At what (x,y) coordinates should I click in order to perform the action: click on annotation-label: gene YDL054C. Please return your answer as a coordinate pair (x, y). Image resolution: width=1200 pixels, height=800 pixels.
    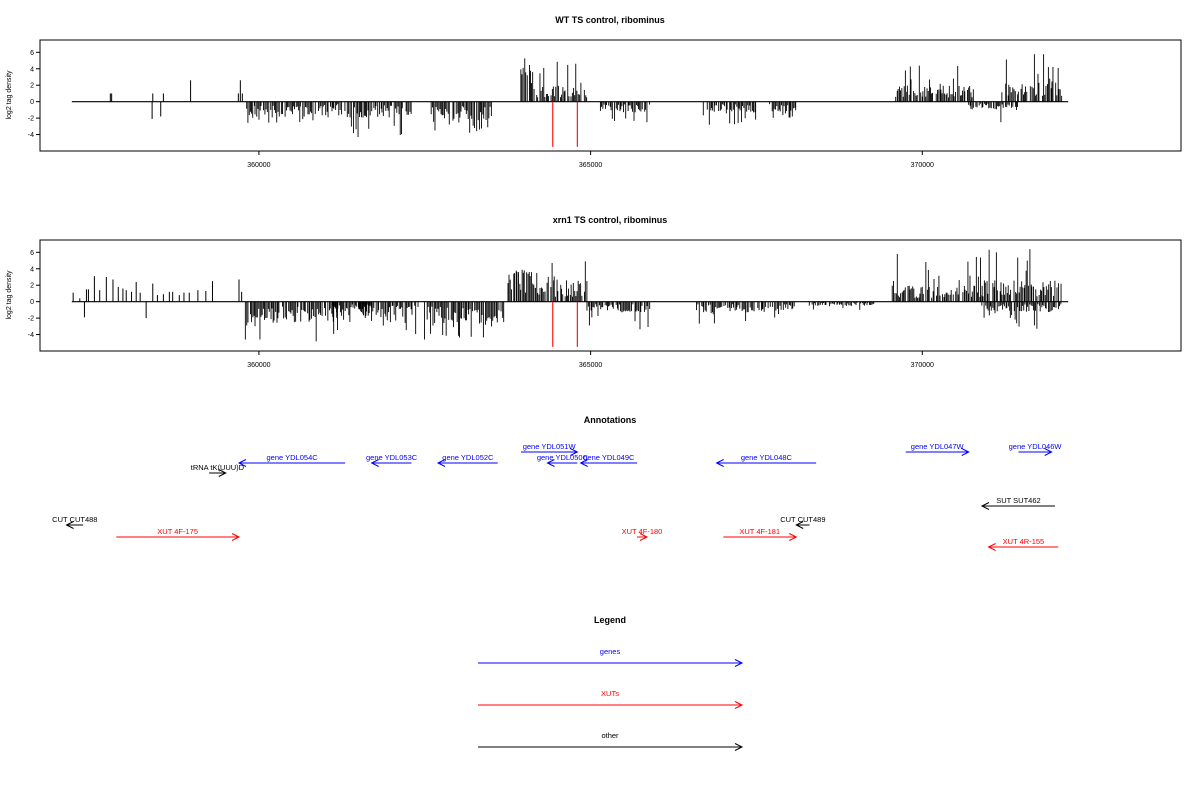
    Looking at the image, I should click on (293, 457).